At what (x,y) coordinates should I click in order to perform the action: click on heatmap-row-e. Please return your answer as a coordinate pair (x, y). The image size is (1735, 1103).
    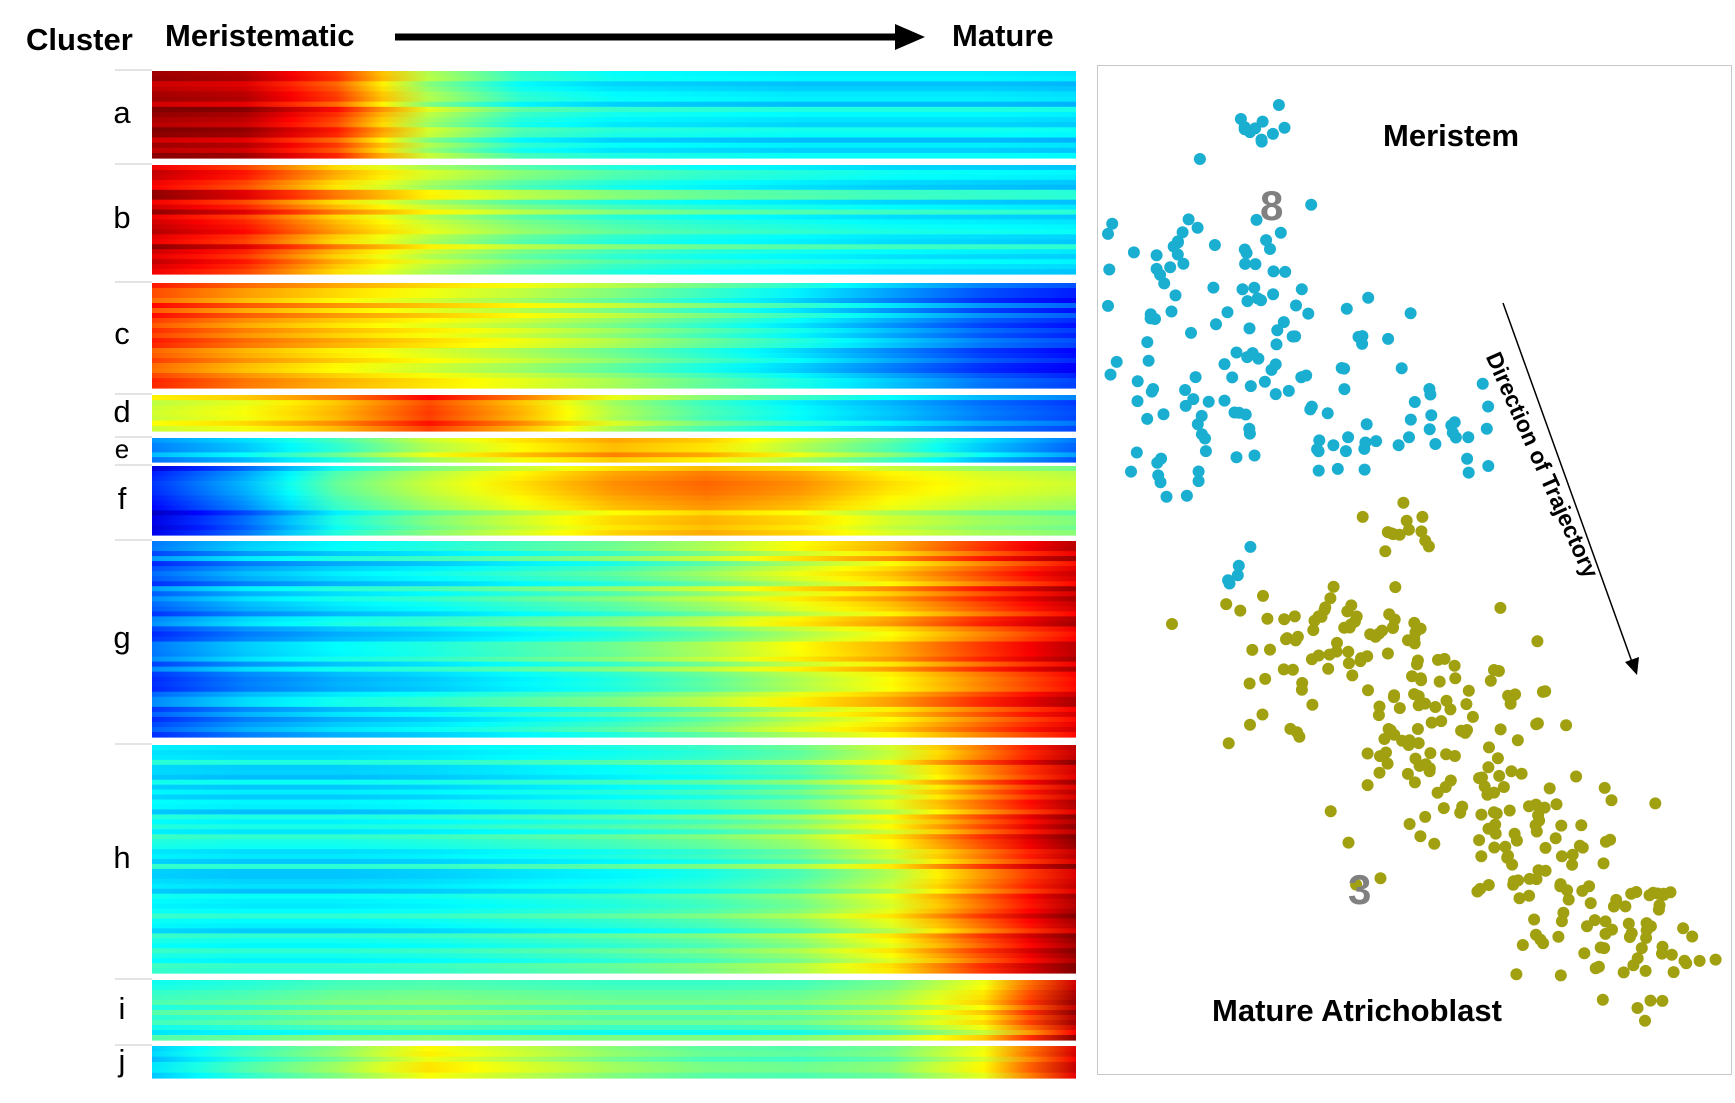
    Looking at the image, I should click on (614, 445).